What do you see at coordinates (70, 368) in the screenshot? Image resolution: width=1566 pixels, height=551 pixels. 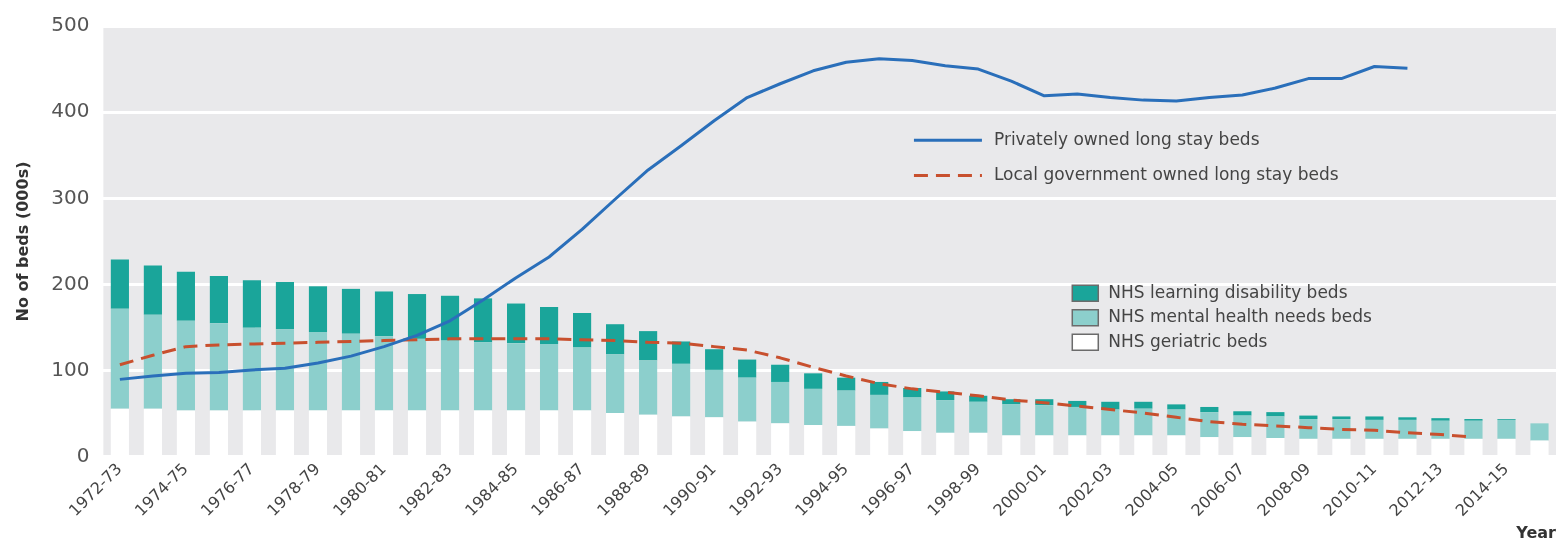 I see `y-tick-label: 100` at bounding box center [70, 368].